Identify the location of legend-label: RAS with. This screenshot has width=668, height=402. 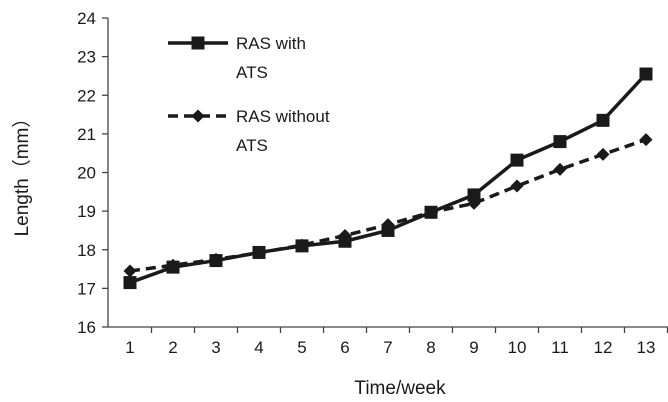
(271, 43).